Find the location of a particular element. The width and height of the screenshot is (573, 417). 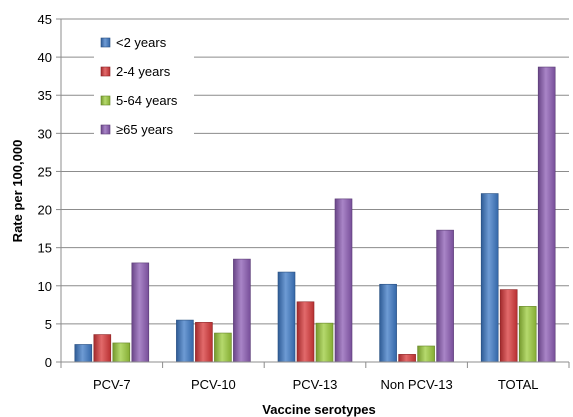

y-tick-label: 5 is located at coordinates (48, 324).